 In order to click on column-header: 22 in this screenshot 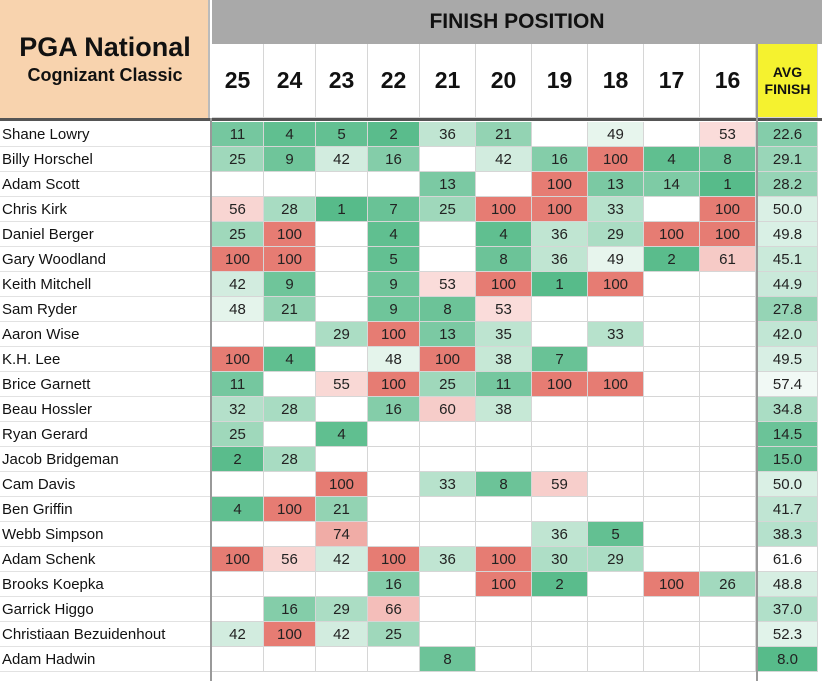, I will do `click(394, 81)`.